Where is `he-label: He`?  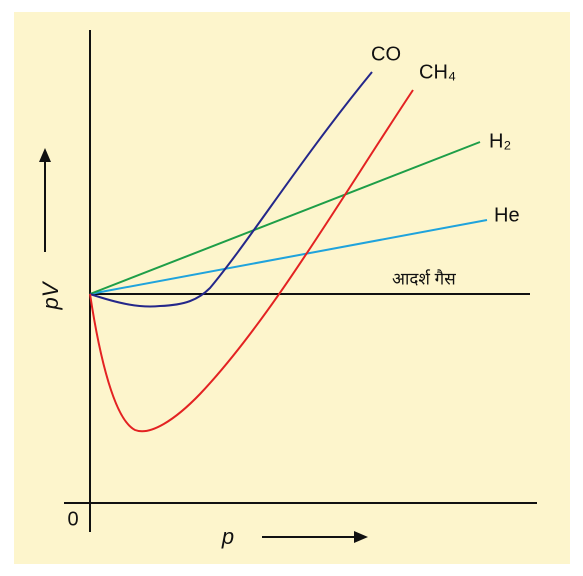
he-label: He is located at coordinates (507, 215).